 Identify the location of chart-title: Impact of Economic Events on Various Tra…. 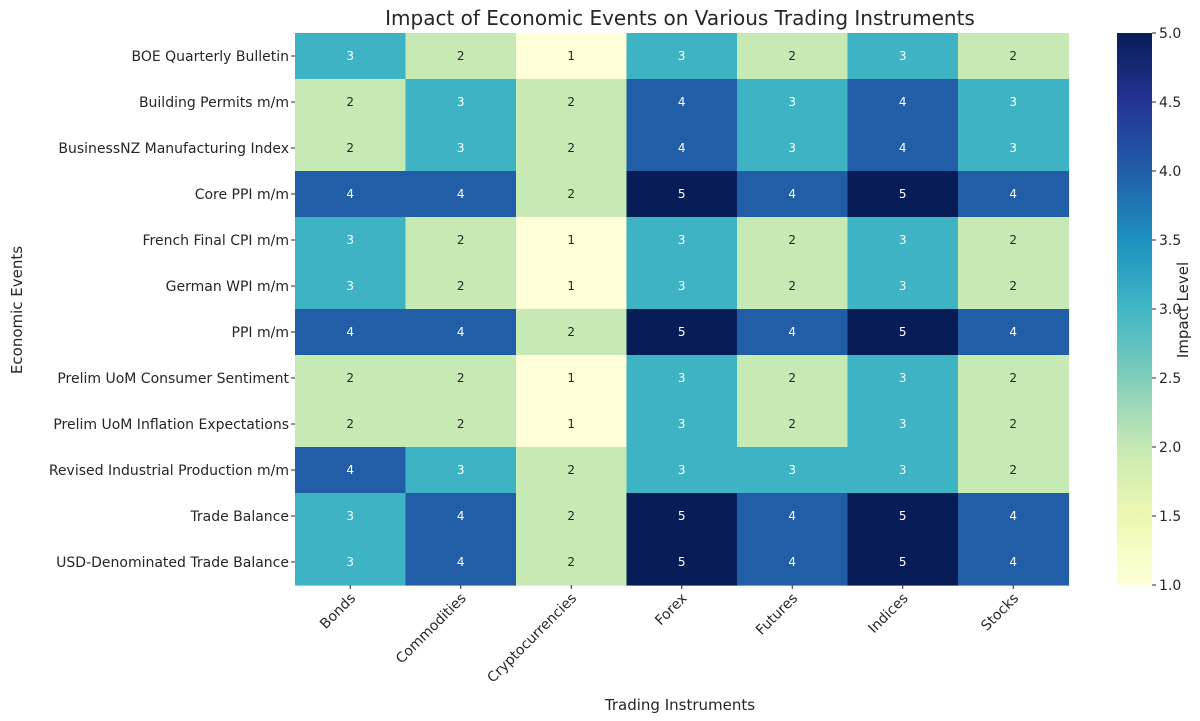
(680, 18).